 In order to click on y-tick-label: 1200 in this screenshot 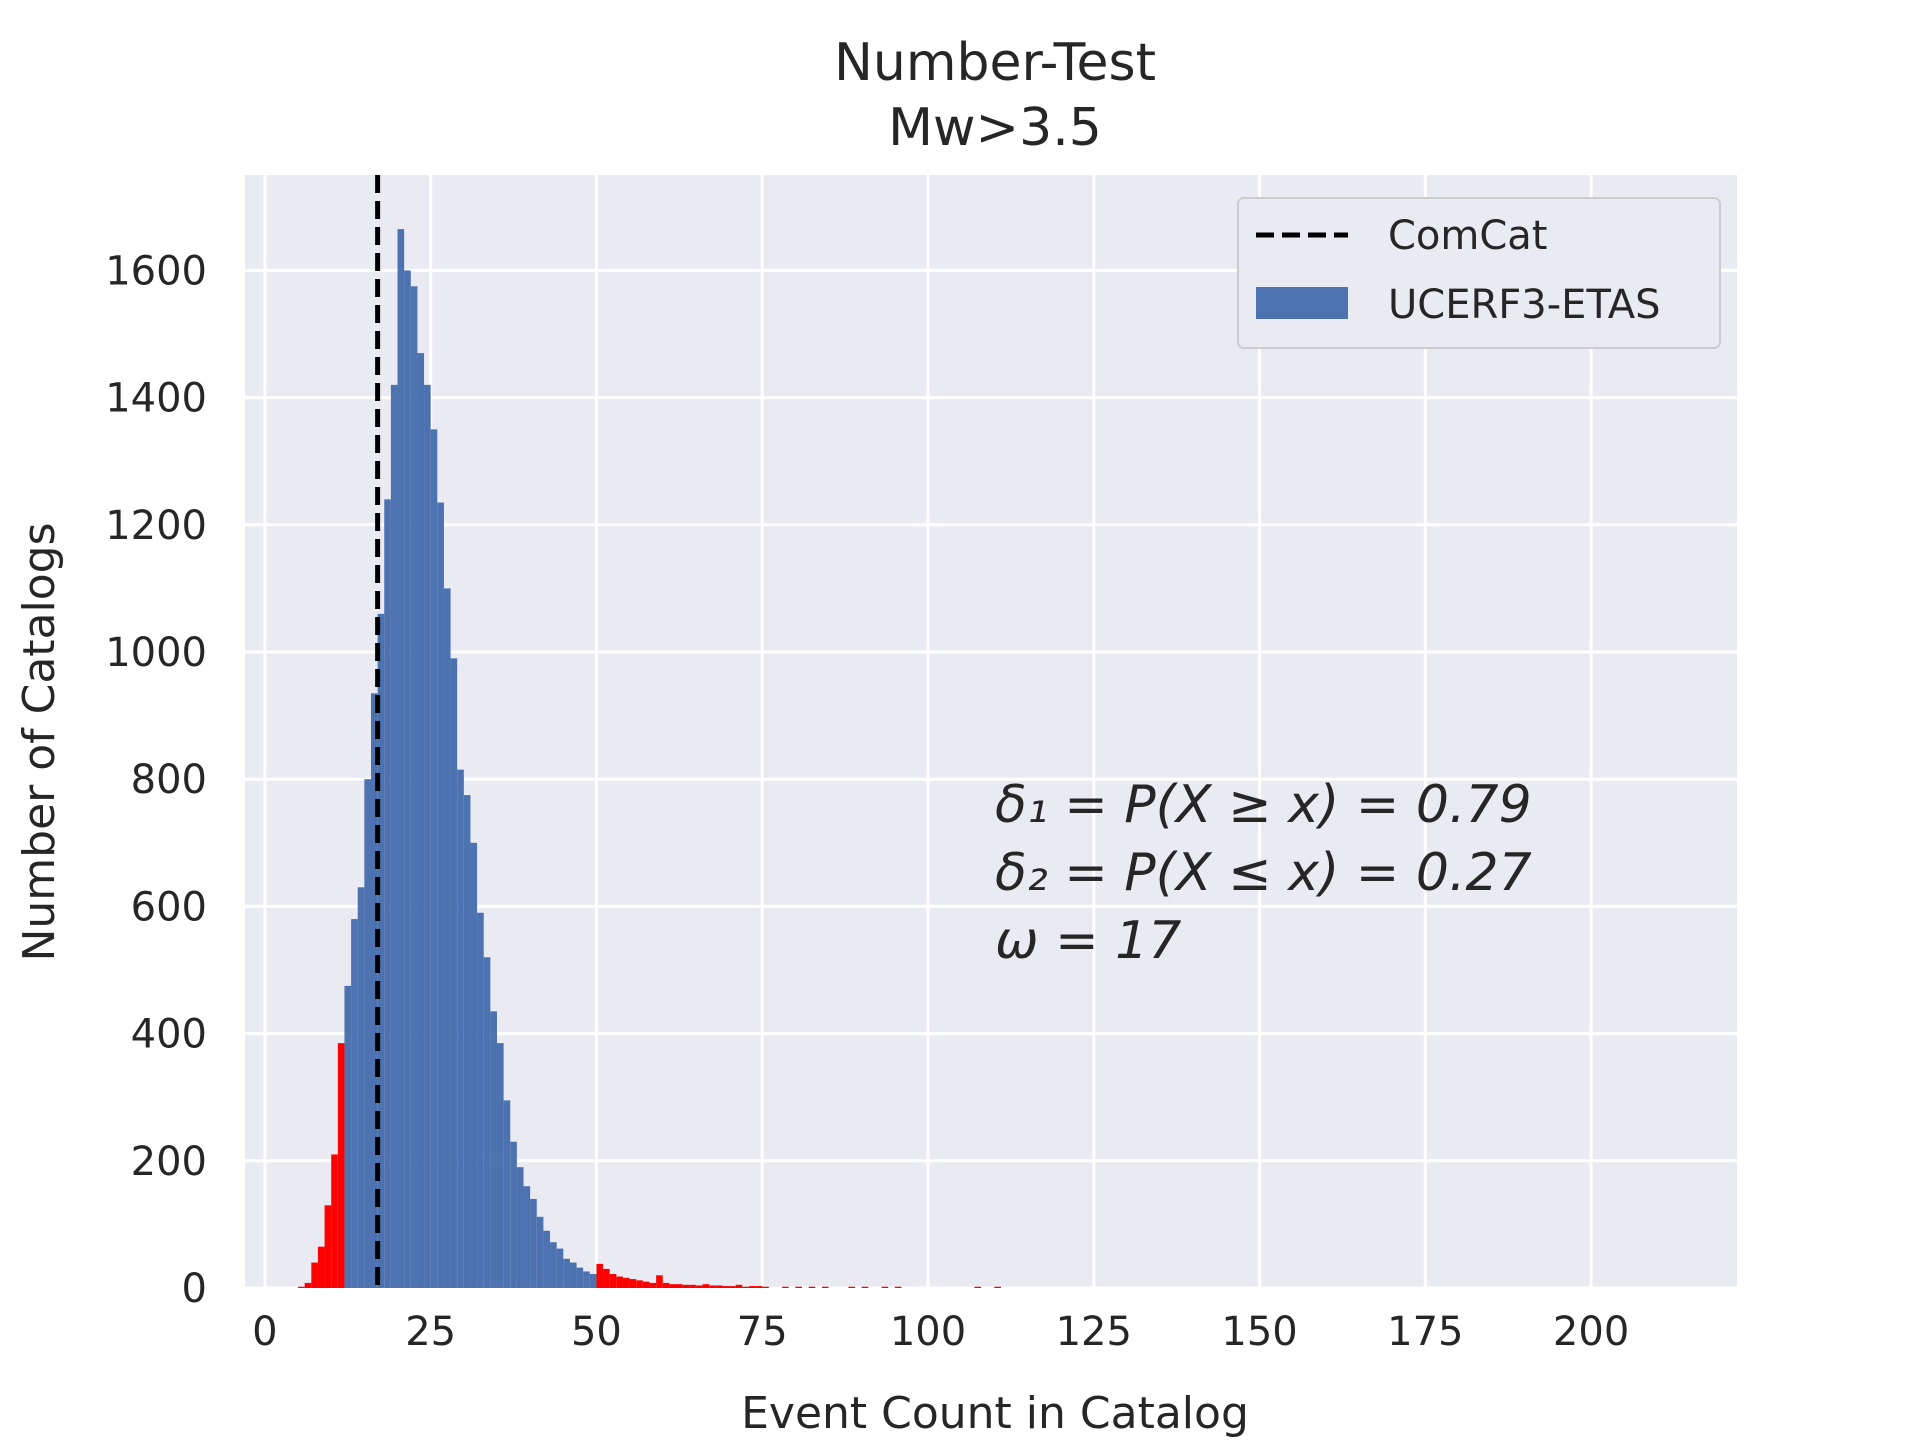, I will do `click(156, 526)`.